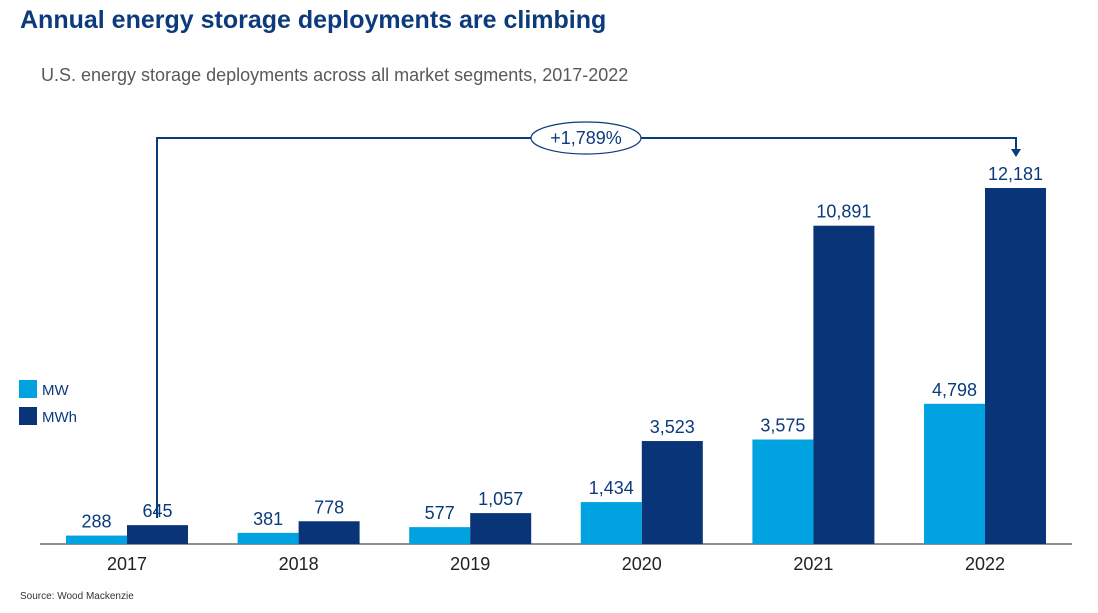 This screenshot has height=613, width=1098. What do you see at coordinates (500, 499) in the screenshot?
I see `data-label-mwh-2019: 1,057` at bounding box center [500, 499].